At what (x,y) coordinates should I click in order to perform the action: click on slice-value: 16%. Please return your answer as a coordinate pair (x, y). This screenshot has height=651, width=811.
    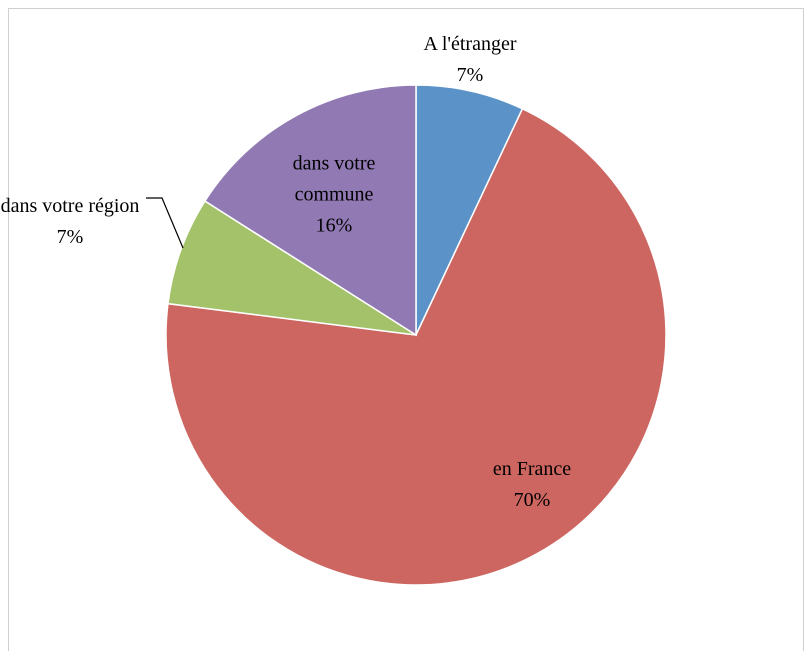
    Looking at the image, I should click on (334, 225).